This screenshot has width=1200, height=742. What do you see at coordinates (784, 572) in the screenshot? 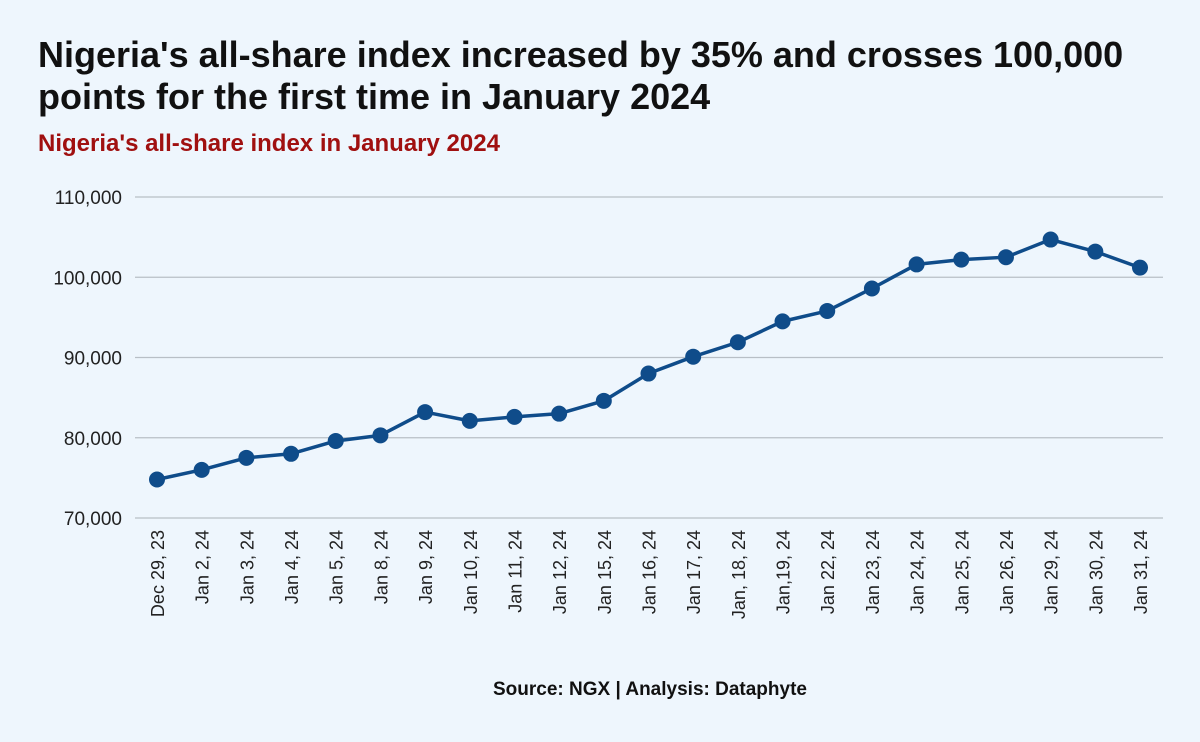
I see `x-tick-label: Jan,19, 24` at bounding box center [784, 572].